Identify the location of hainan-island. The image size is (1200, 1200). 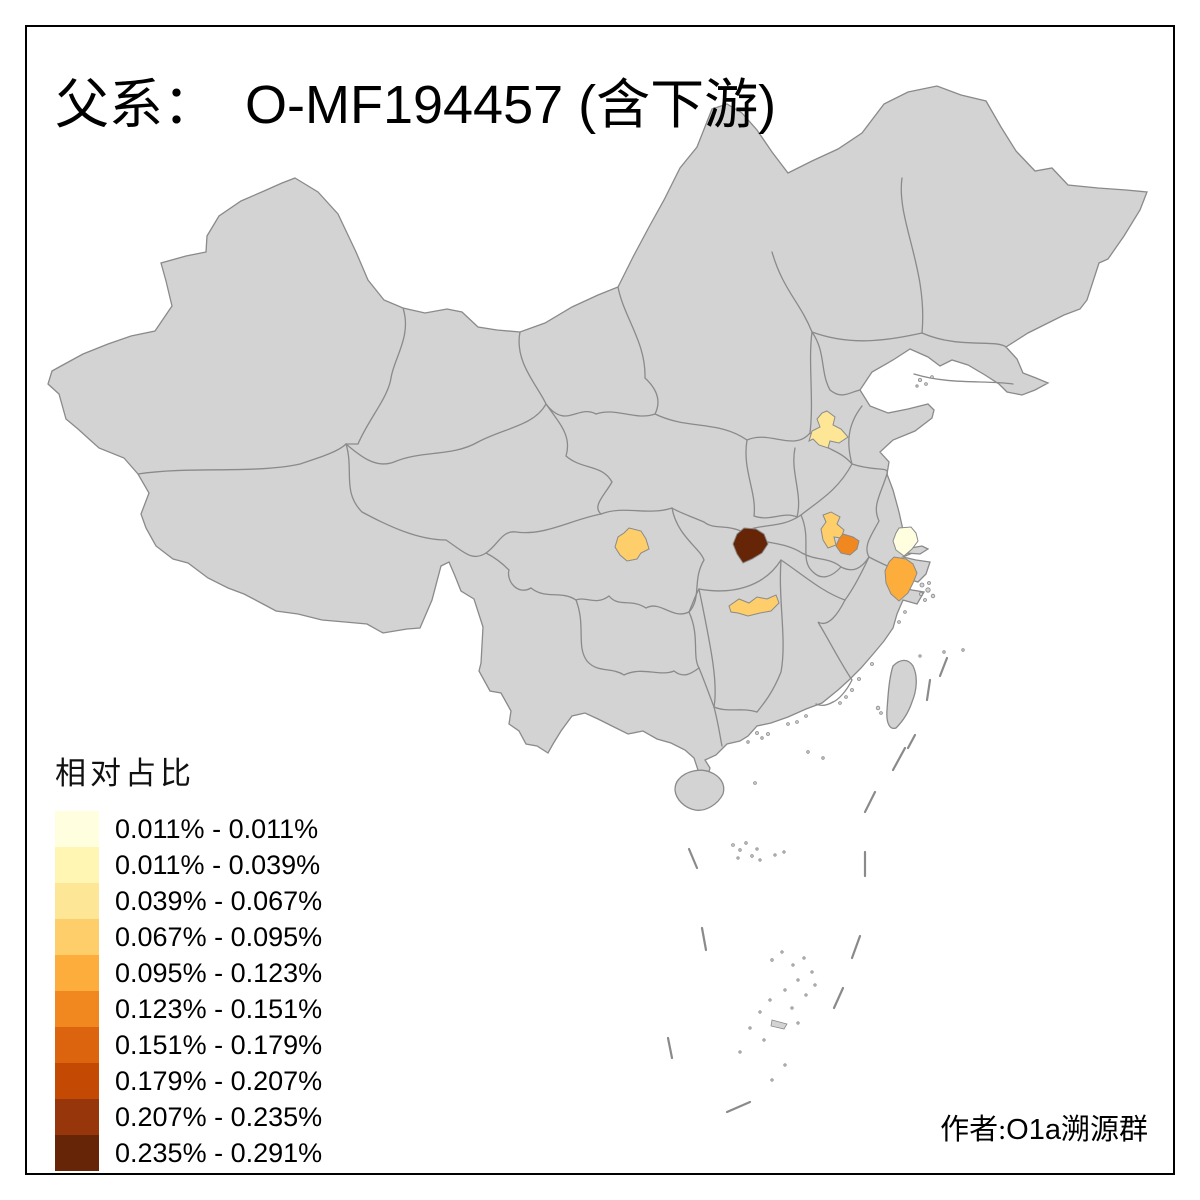
(699, 790).